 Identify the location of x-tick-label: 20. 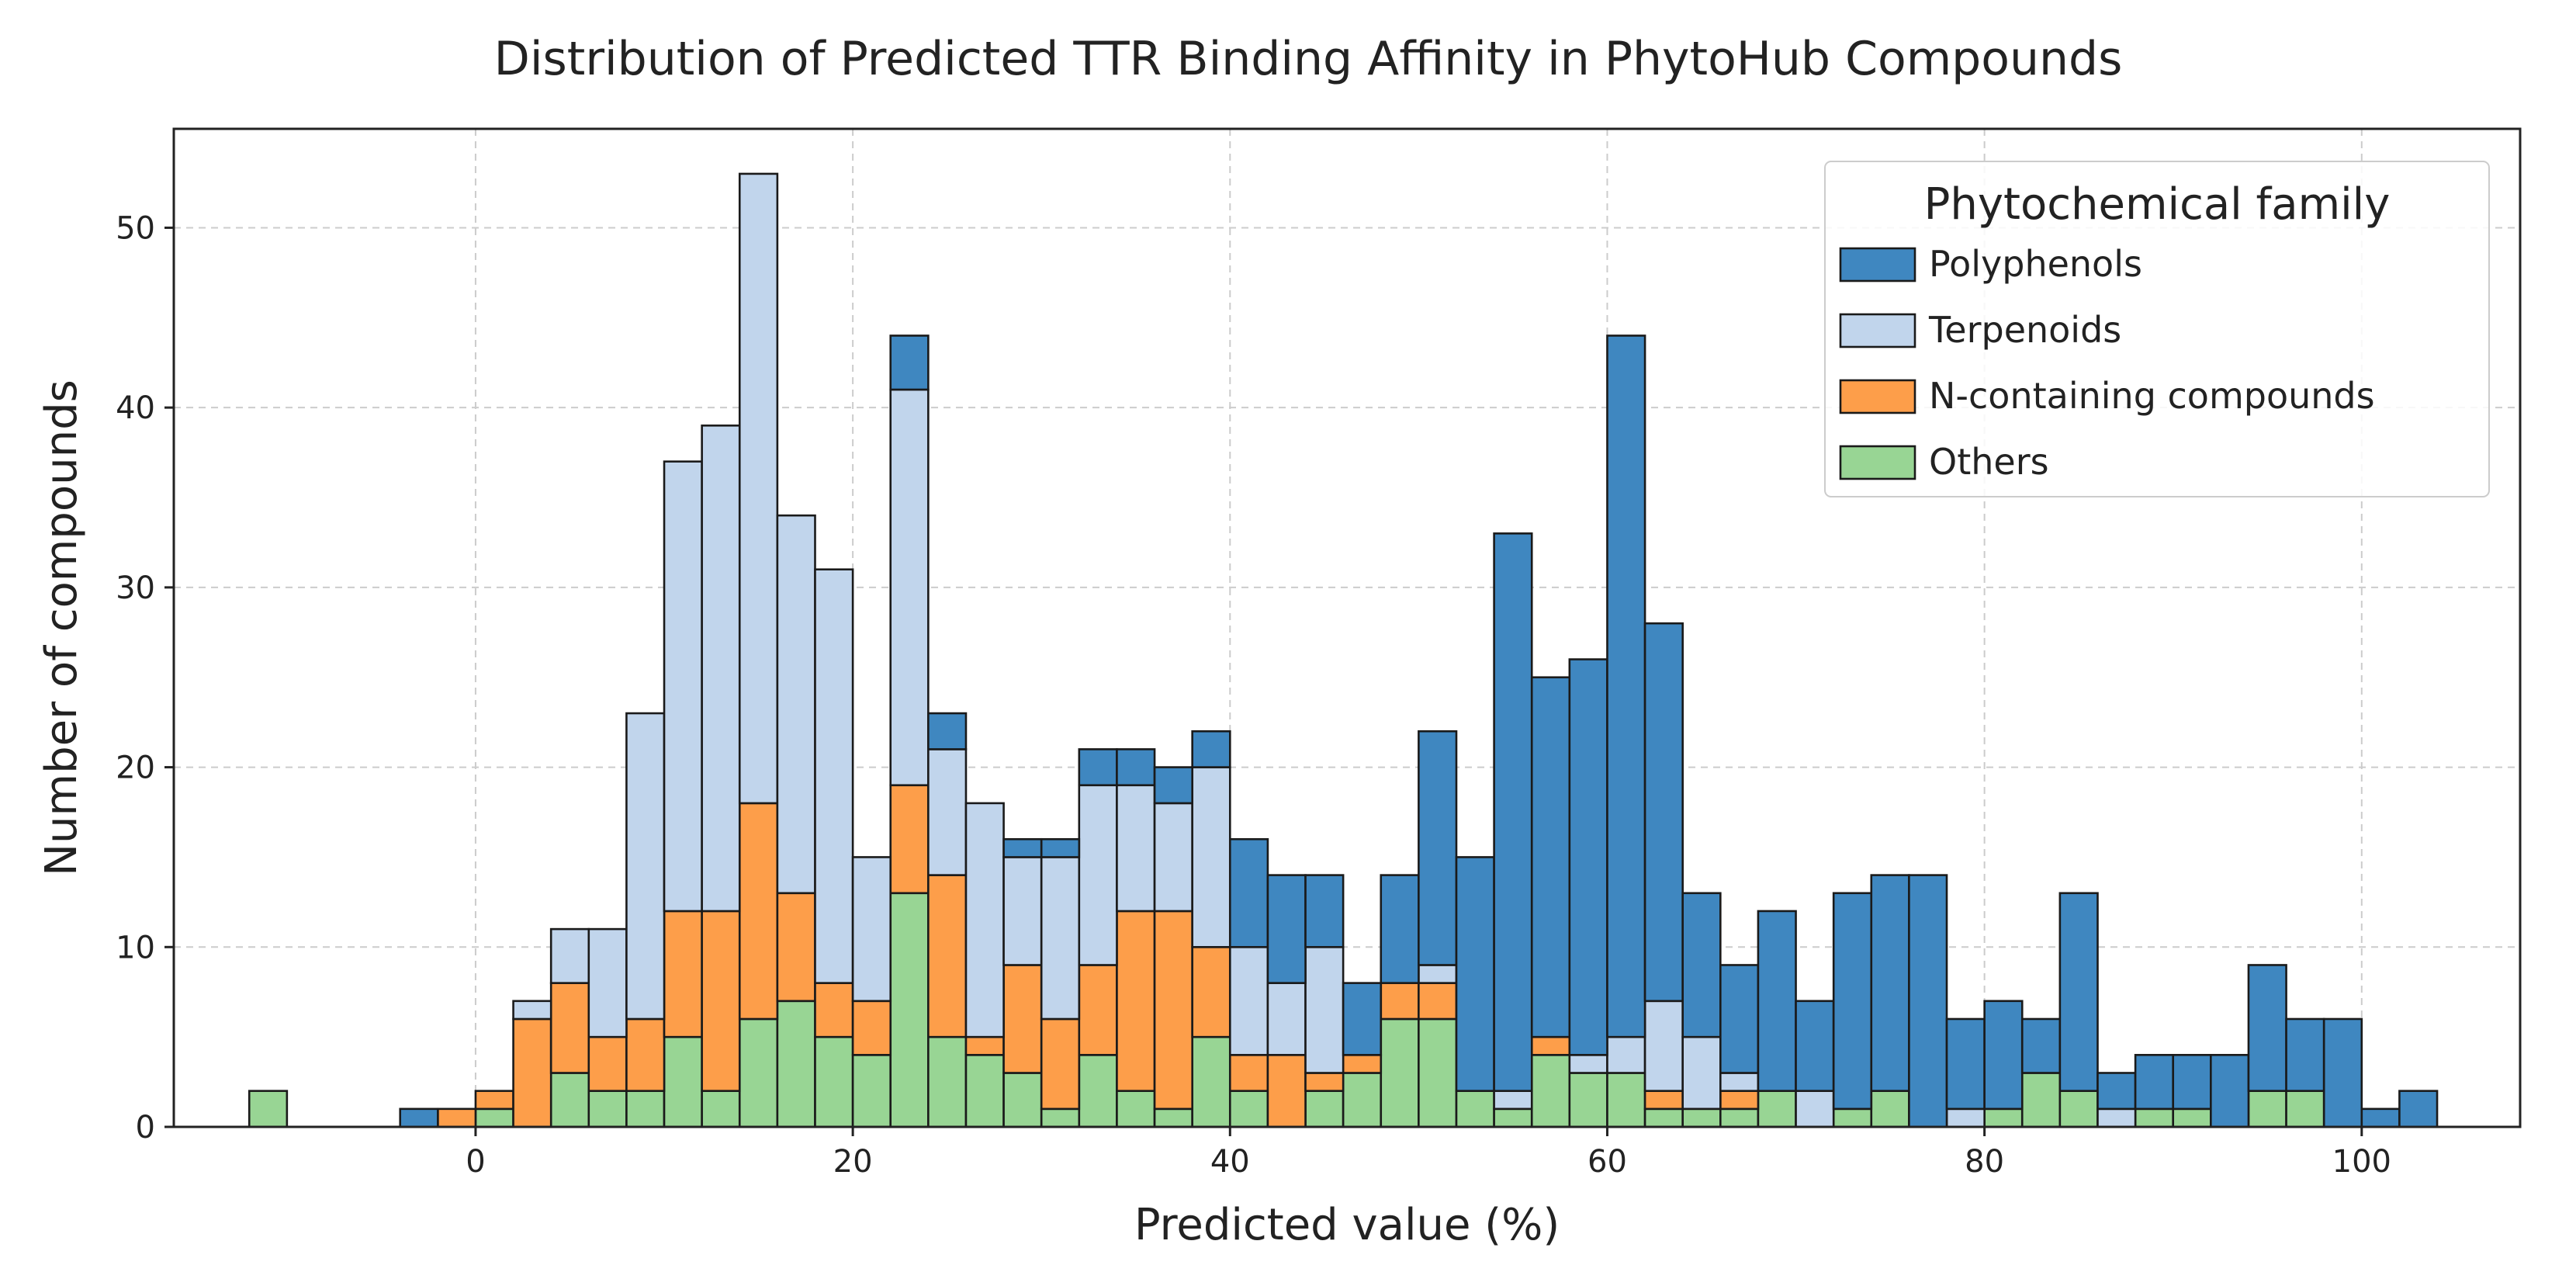
(853, 1162).